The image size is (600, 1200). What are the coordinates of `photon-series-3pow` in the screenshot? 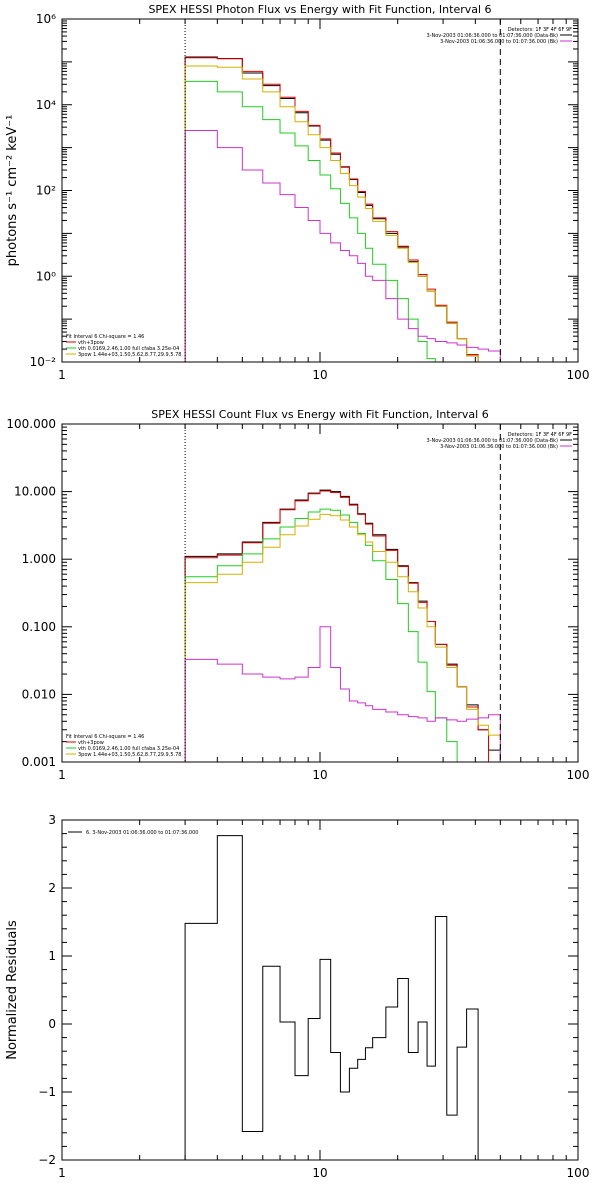 It's located at (331, 213).